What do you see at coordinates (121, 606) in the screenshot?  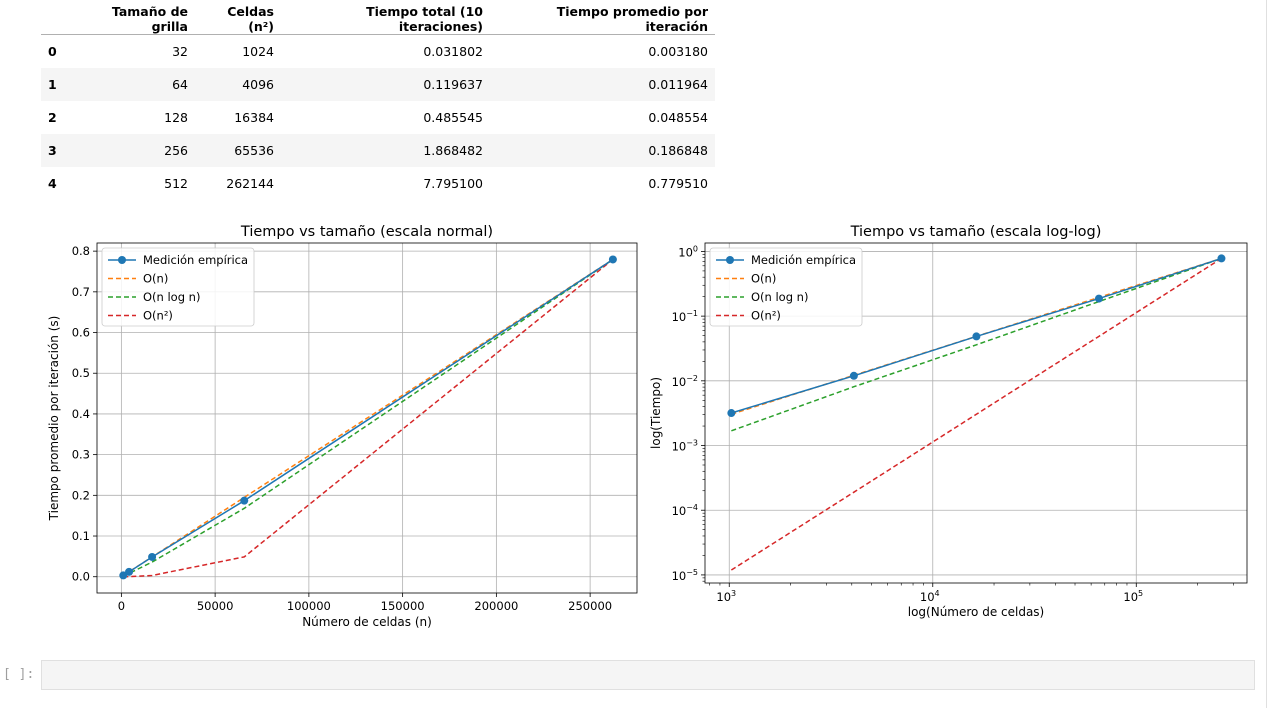 I see `chart0-xtick-label: 0` at bounding box center [121, 606].